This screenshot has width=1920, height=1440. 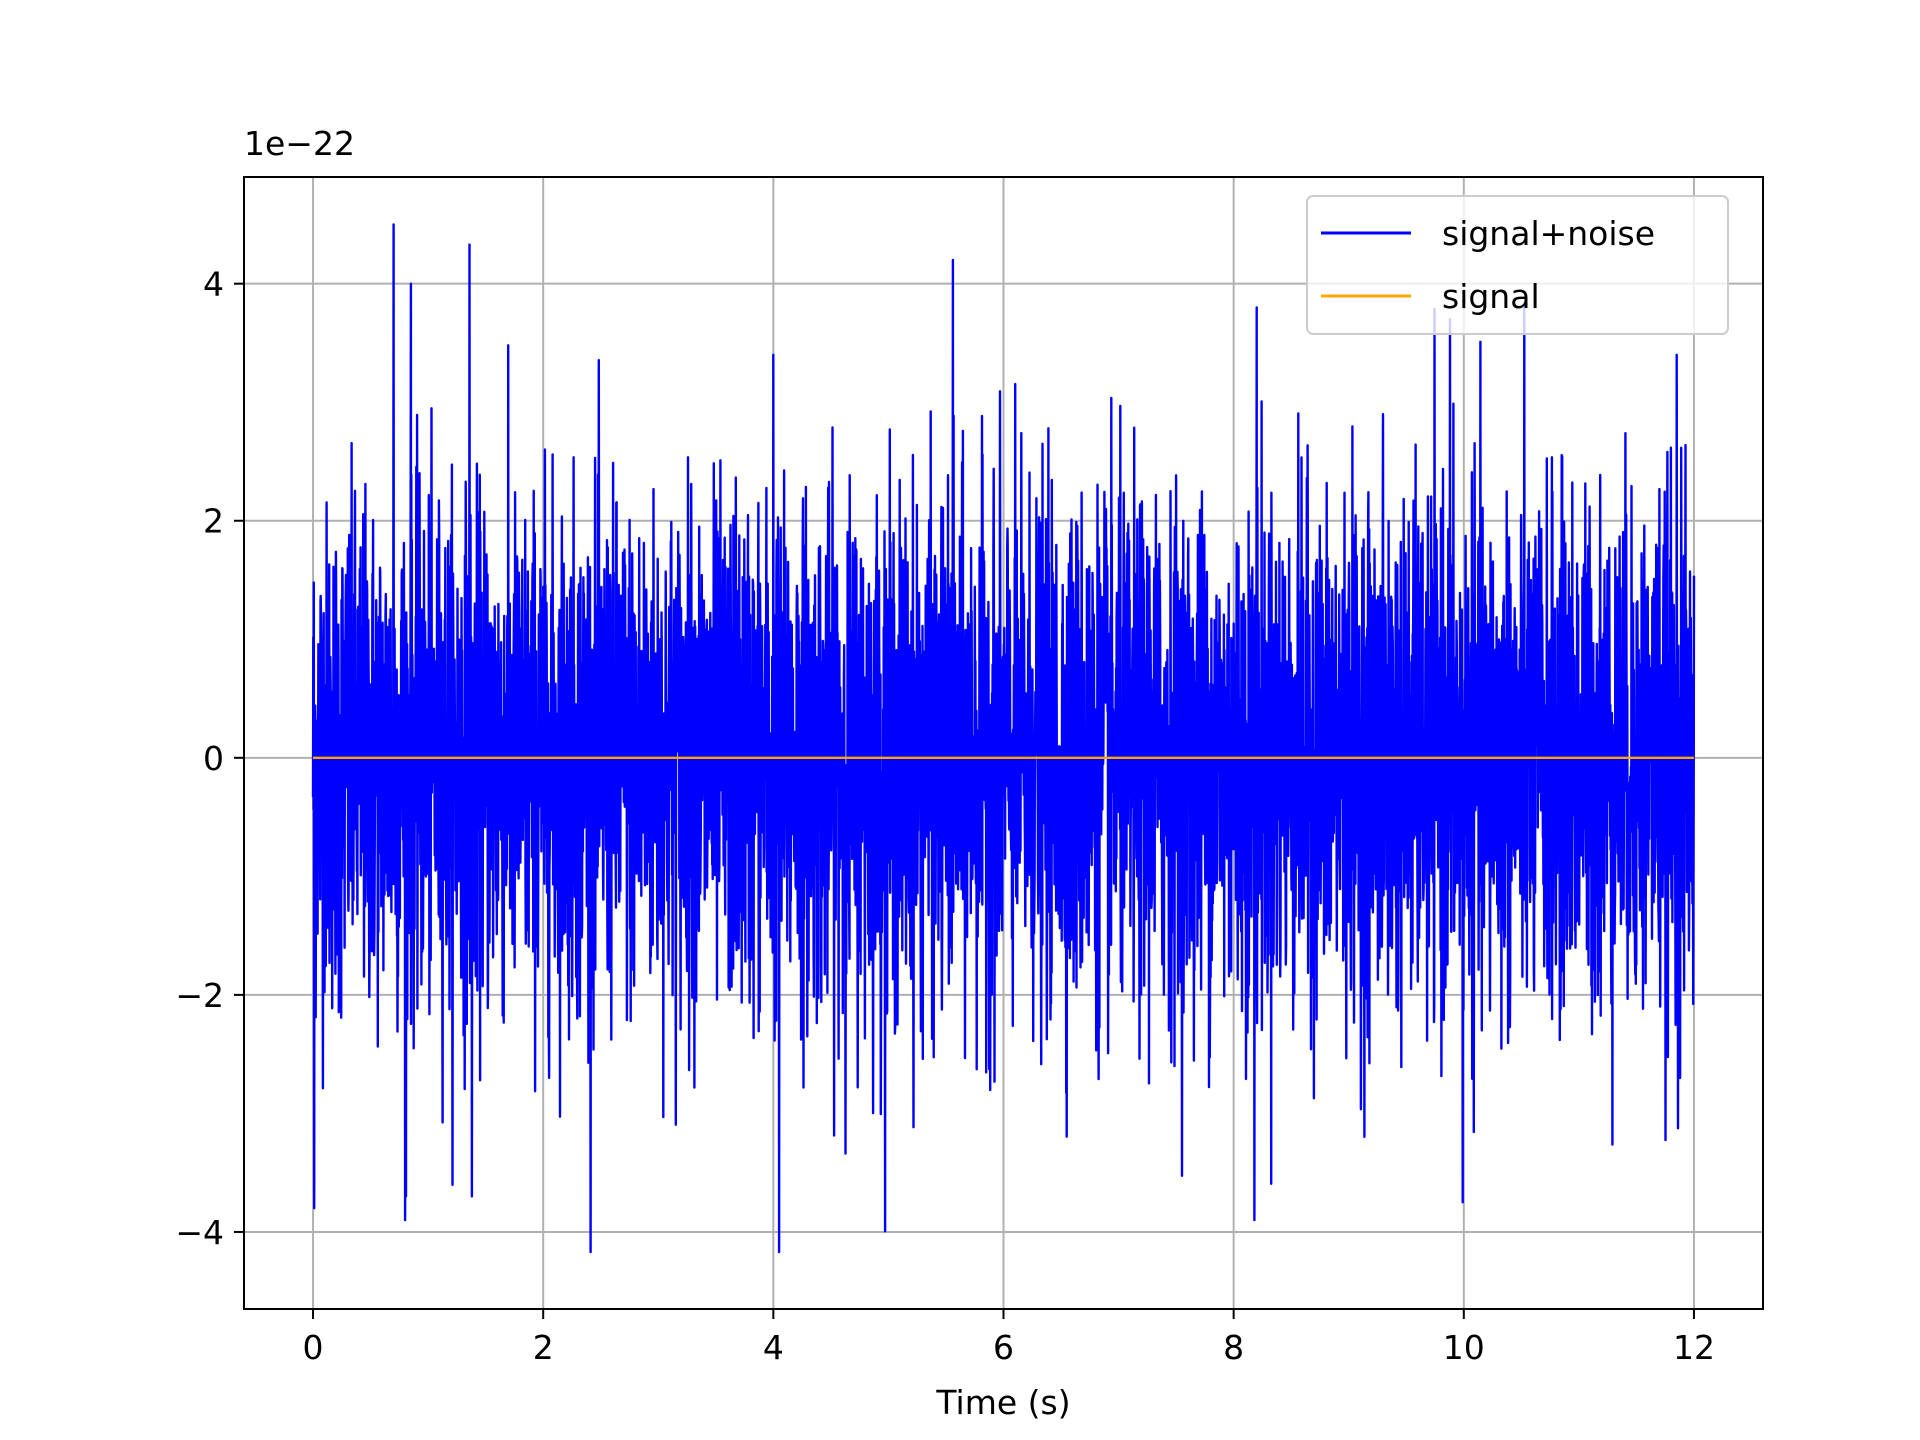 I want to click on y-tick-label: −4, so click(x=199, y=1232).